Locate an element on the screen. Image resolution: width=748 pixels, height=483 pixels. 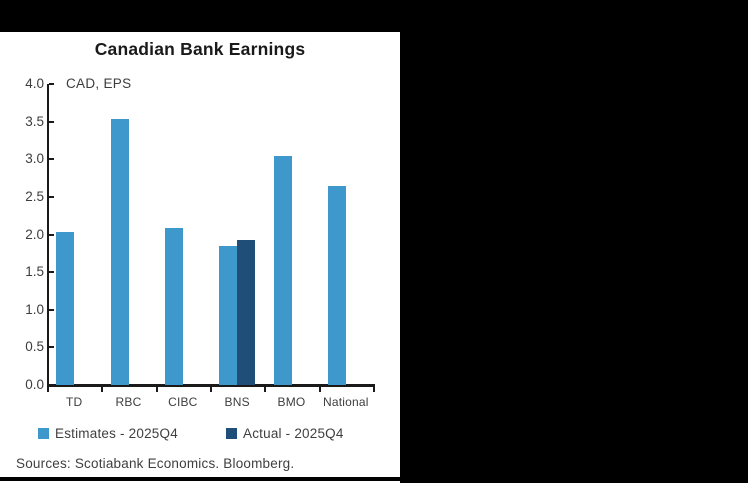
estimates-swatch-icon is located at coordinates (43, 433).